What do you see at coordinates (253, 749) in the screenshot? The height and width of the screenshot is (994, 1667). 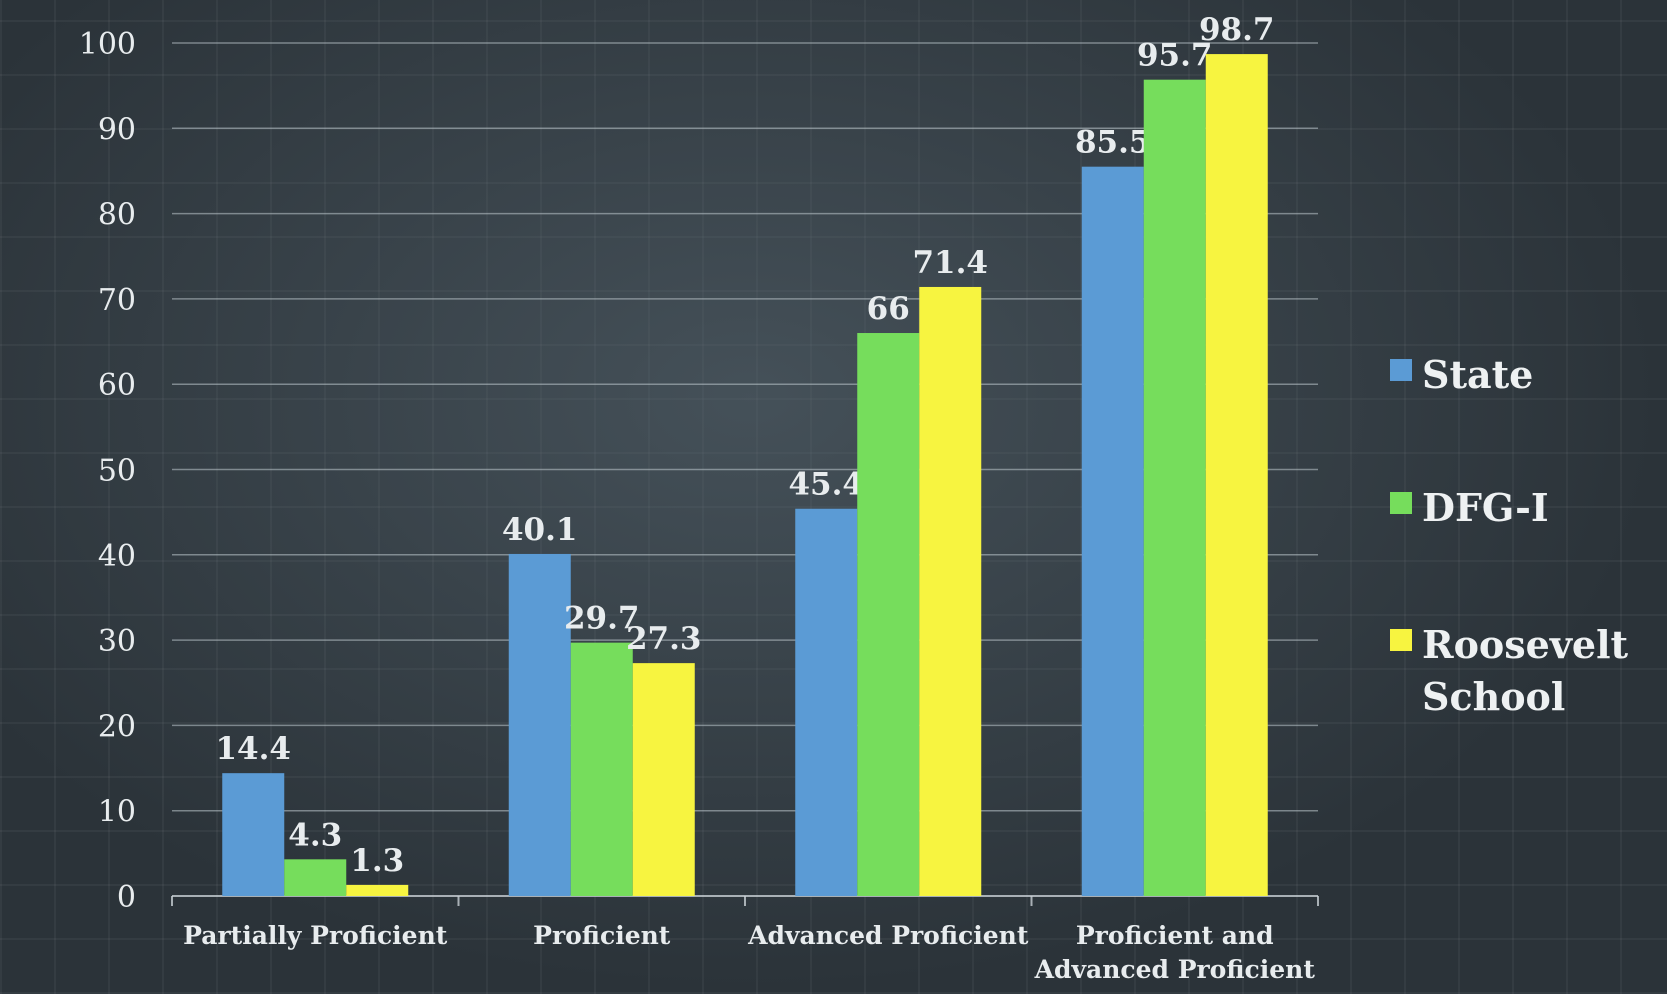 I see `data-label: 14.4` at bounding box center [253, 749].